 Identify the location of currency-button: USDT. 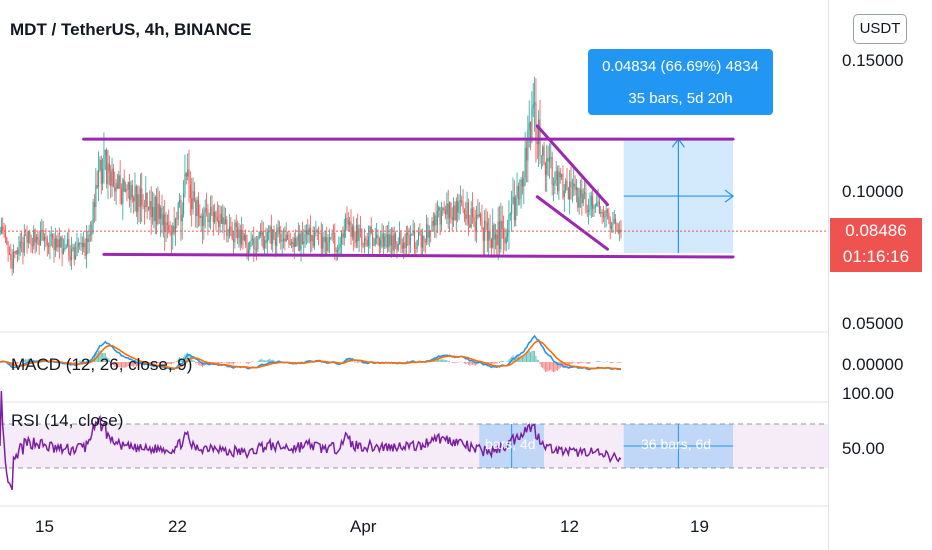
(880, 29).